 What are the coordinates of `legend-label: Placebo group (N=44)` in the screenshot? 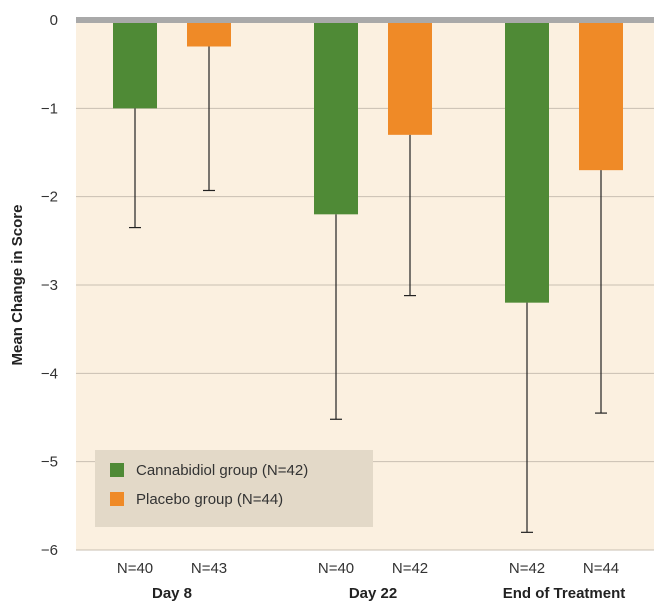 It's located at (209, 499).